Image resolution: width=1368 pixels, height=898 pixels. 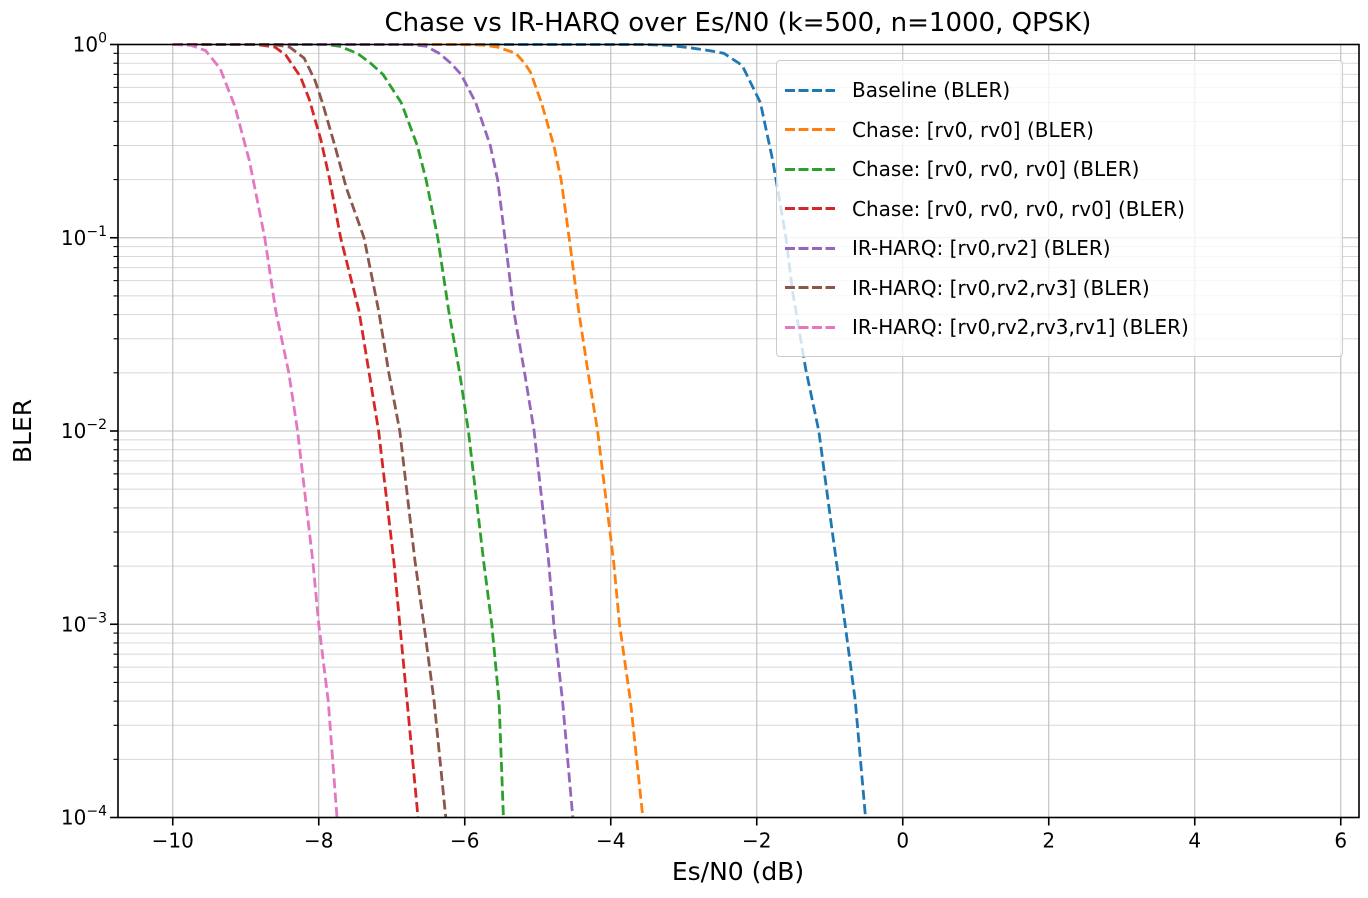 What do you see at coordinates (973, 129) in the screenshot?
I see `legend-label: Chase: [rv0, rv0] (BLER)` at bounding box center [973, 129].